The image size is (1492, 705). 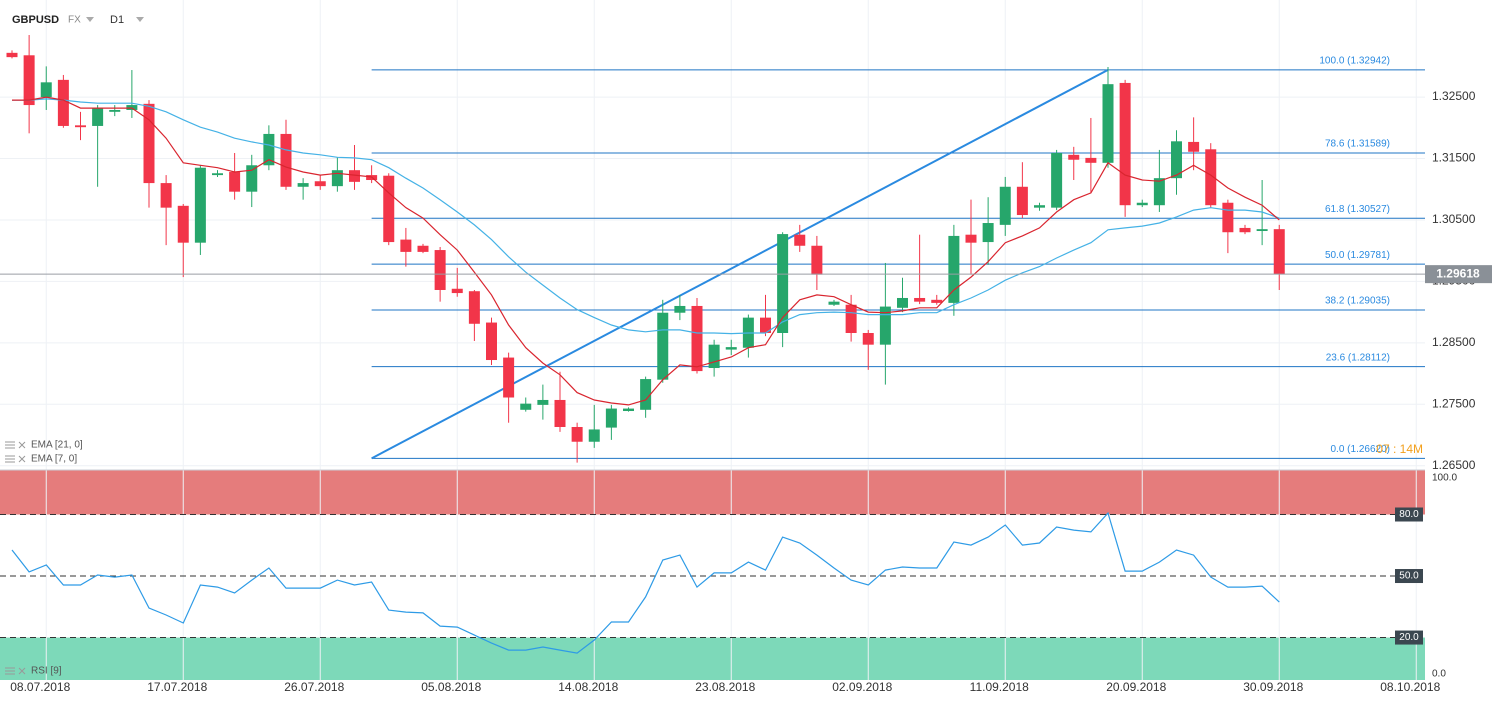 I want to click on x-tick-label: 26.07.2018, so click(x=314, y=687).